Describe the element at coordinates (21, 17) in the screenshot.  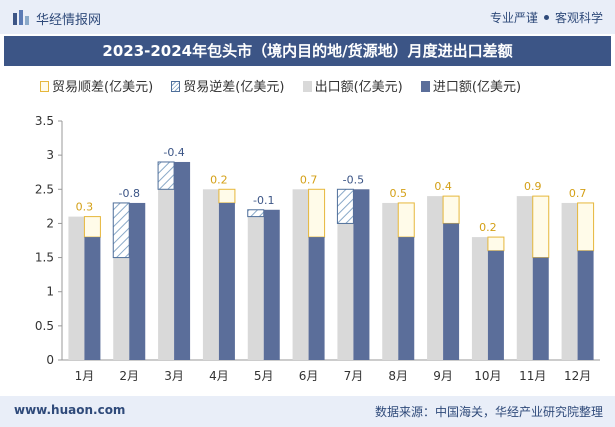
I see `brand-logo-icon` at that location.